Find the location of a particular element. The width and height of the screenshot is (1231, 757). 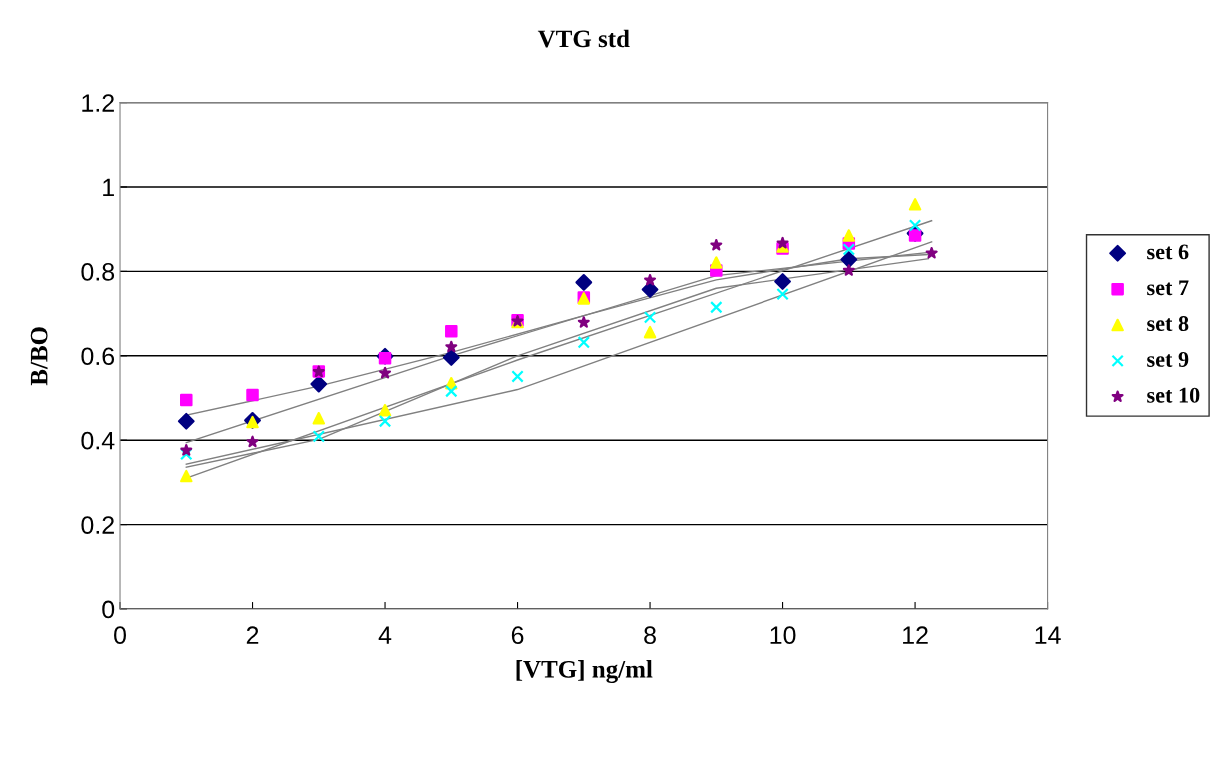

chart-title: VTG std is located at coordinates (583, 38).